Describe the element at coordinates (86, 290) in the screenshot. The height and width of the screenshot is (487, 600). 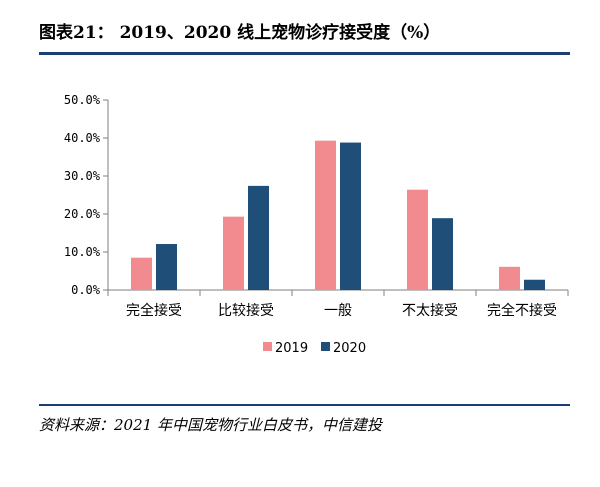
I see `y-tick-label: 0.0%` at that location.